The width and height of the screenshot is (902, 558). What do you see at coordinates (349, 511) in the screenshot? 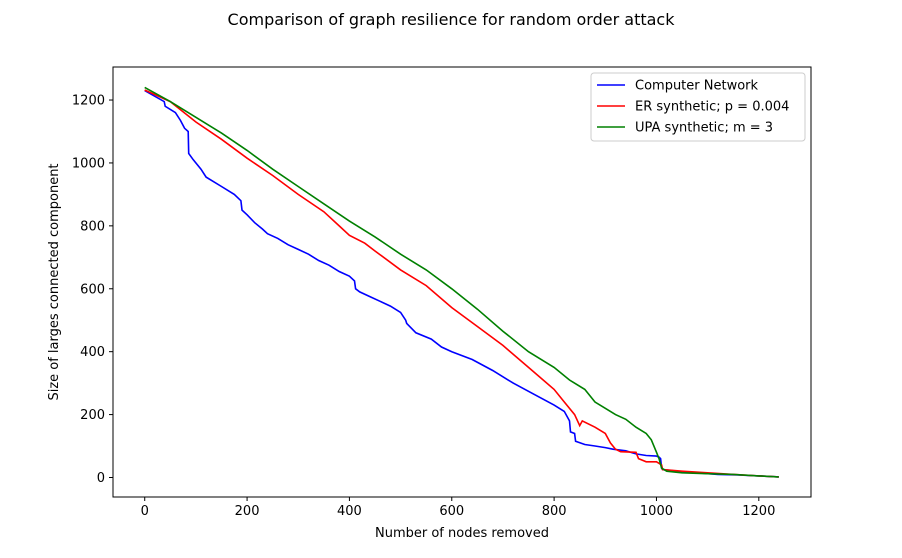
I see `x-tick-label: 400` at bounding box center [349, 511].